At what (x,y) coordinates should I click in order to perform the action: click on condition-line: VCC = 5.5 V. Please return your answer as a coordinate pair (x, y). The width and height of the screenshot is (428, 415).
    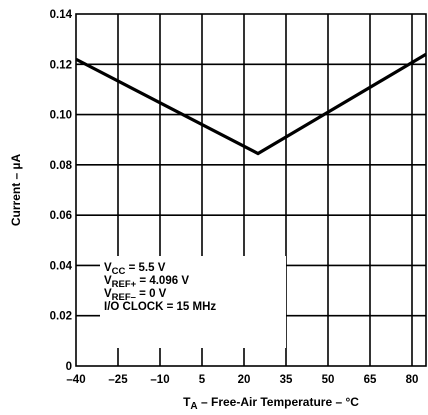
    Looking at the image, I should click on (135, 269).